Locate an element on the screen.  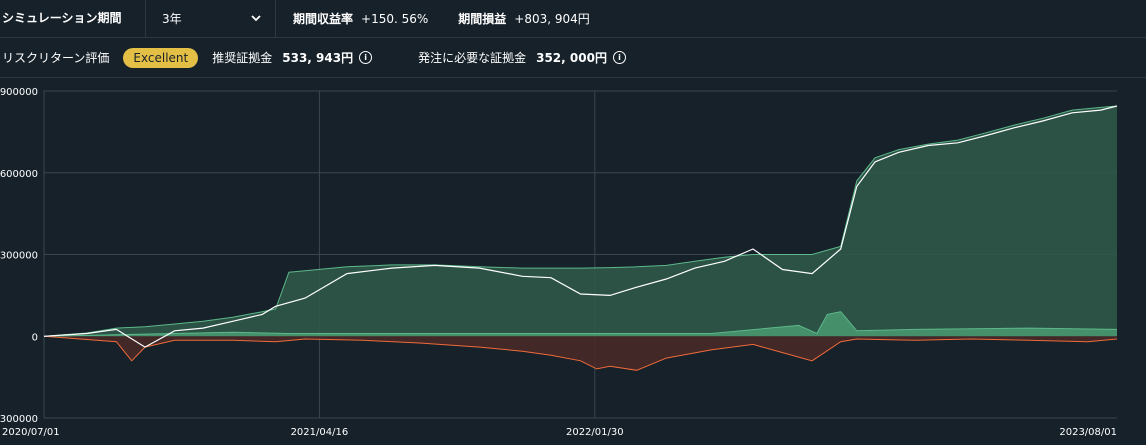
x-tick-label: 2022/01/30 is located at coordinates (595, 432).